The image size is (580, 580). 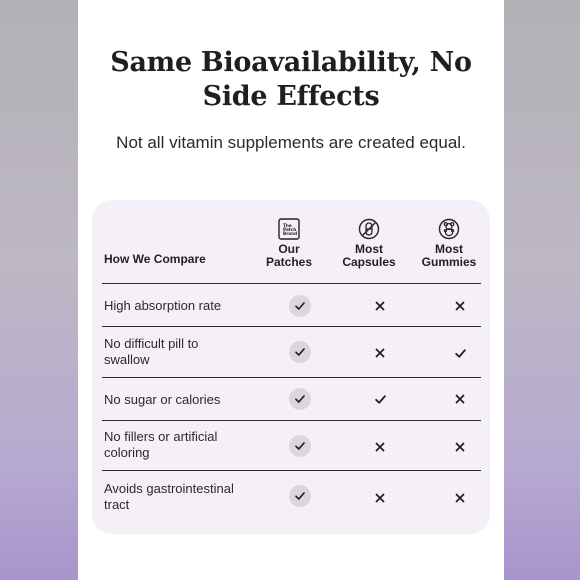 I want to click on column-label-line-1: Our, so click(x=289, y=249).